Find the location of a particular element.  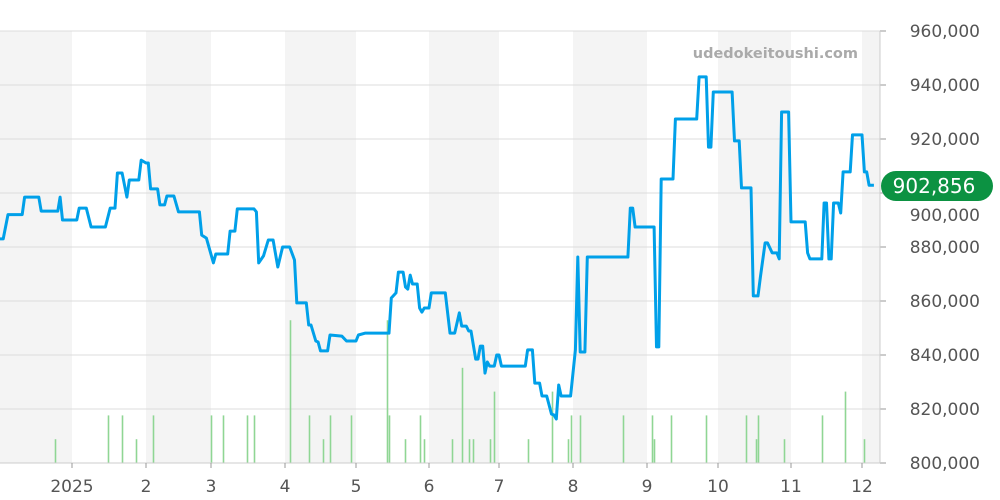

x-tick-label: 2025 is located at coordinates (71, 487).